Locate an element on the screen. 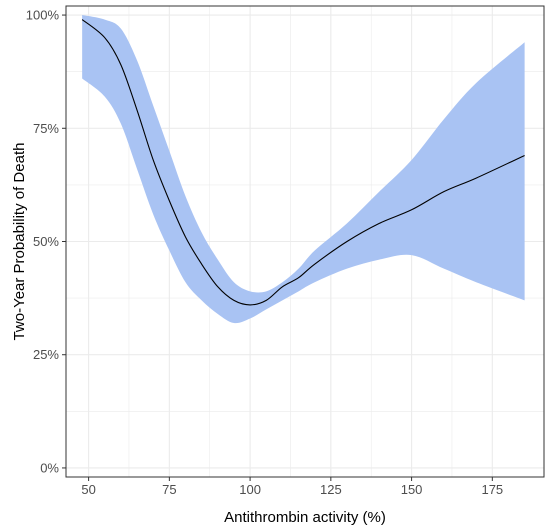  y-tick-label: 100% is located at coordinates (43, 15).